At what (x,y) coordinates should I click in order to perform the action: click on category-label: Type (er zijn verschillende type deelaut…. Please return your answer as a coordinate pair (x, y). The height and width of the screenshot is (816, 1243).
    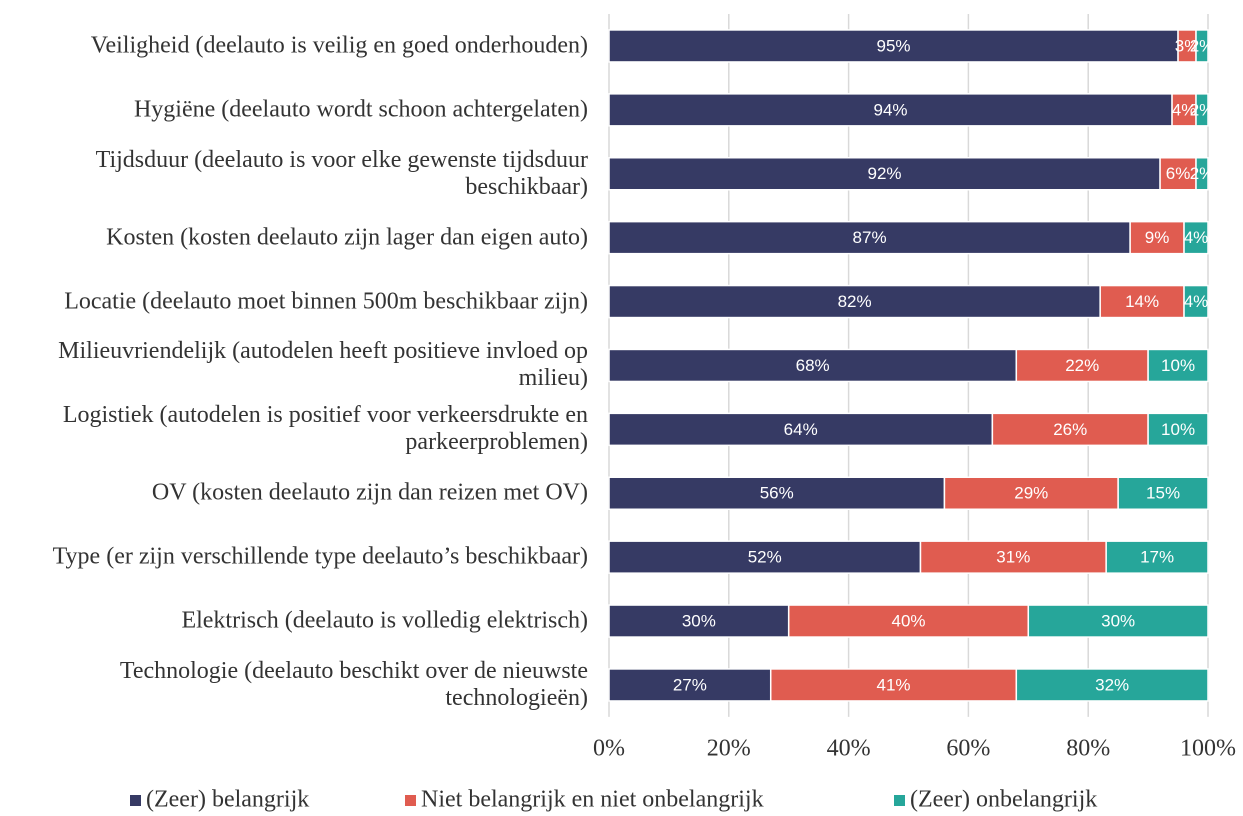
    Looking at the image, I should click on (320, 556).